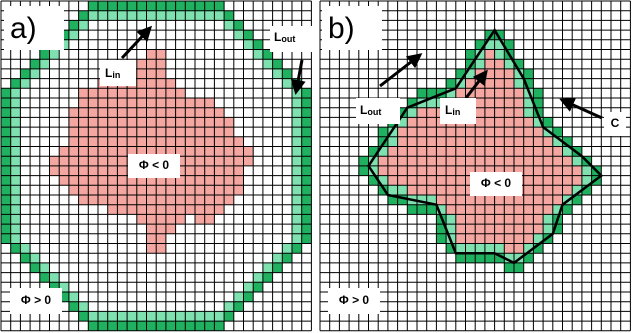 Image resolution: width=635 pixels, height=333 pixels. Describe the element at coordinates (354, 300) in the screenshot. I see `outside-label: Φ > 0` at that location.